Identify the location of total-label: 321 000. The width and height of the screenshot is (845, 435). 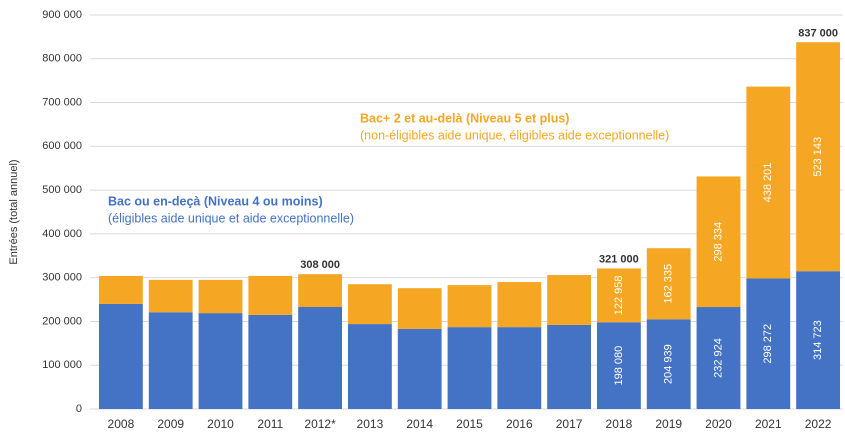
(619, 259).